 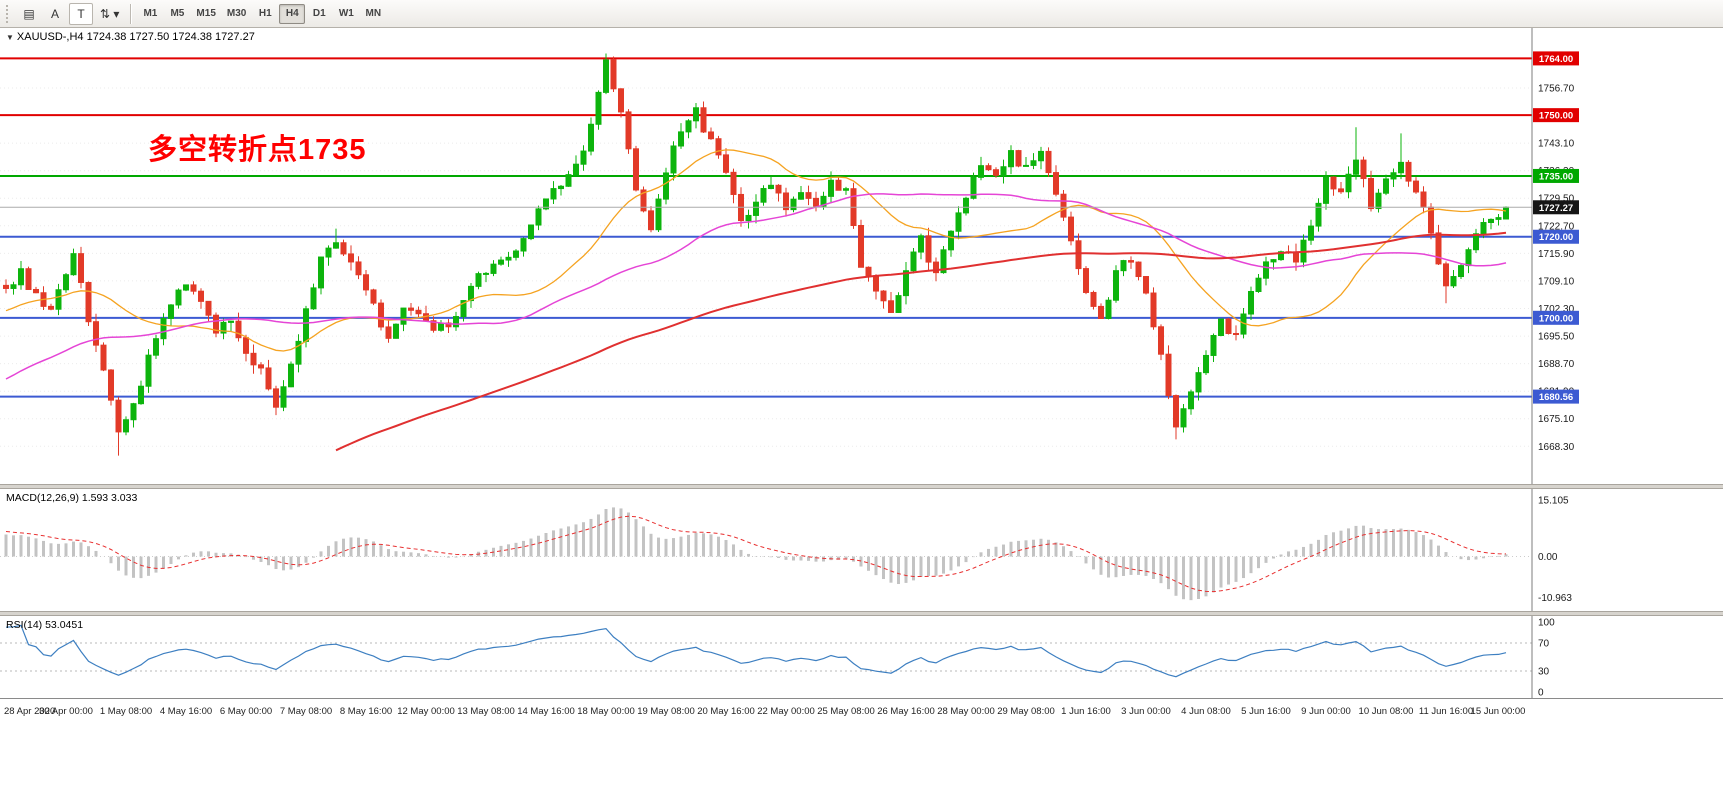 What do you see at coordinates (1556, 309) in the screenshot?
I see `price-tick-label: 1702.30` at bounding box center [1556, 309].